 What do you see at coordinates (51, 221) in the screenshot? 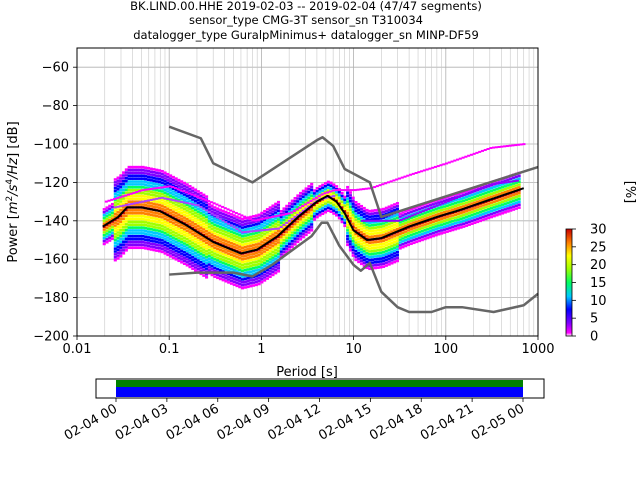
I see `y-tick-label: −140` at bounding box center [51, 221].